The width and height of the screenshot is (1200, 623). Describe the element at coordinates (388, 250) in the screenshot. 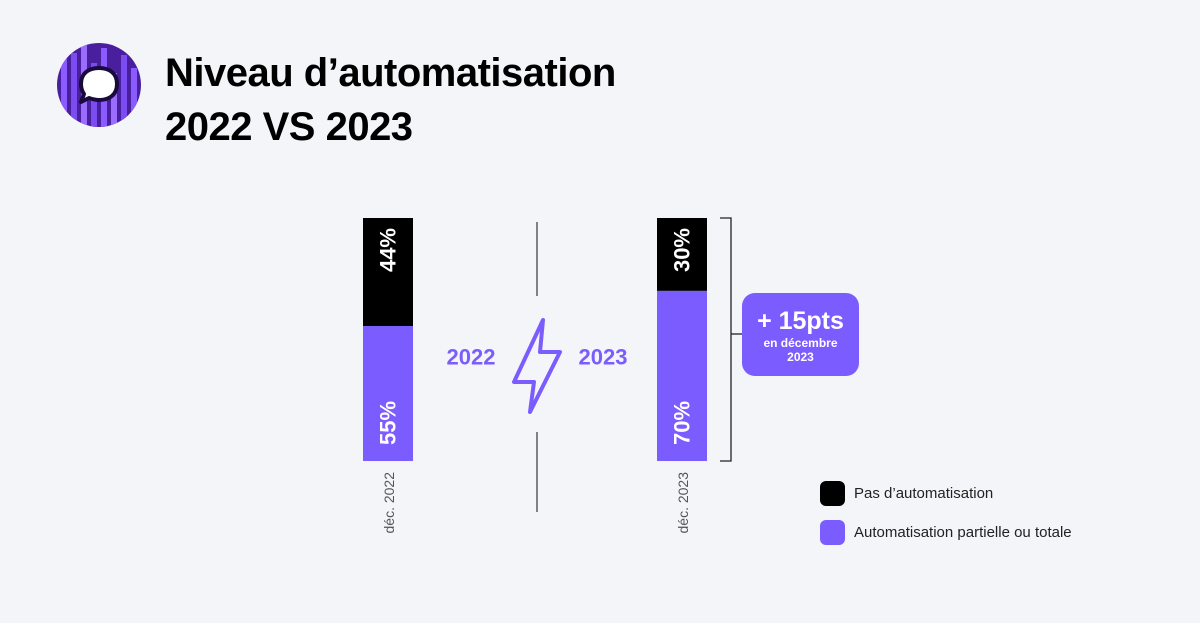

I see `value-label-not-automated-2022: 44%` at that location.